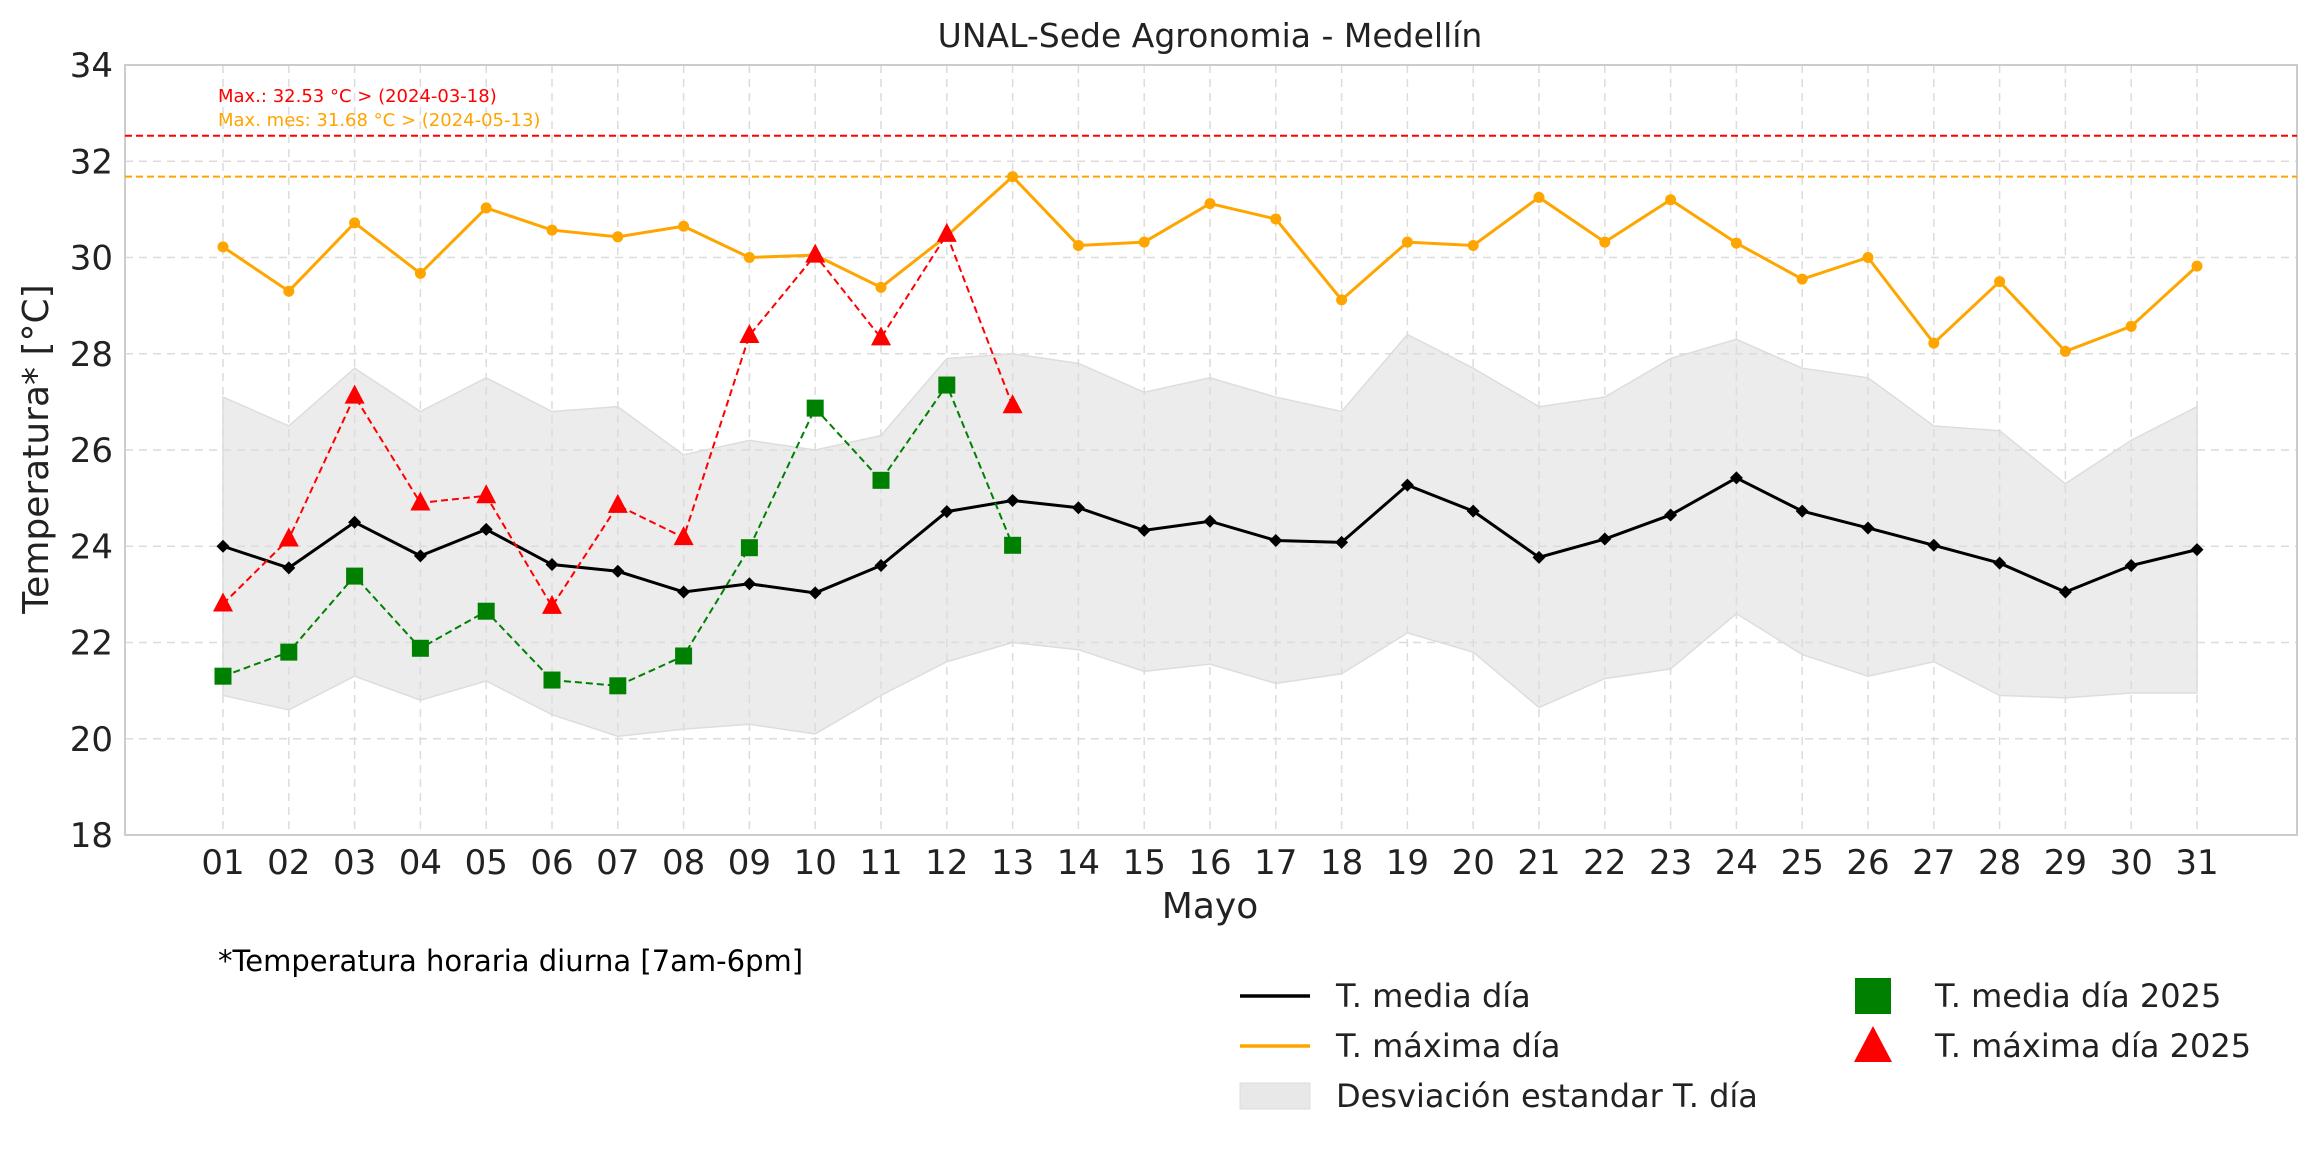  I want to click on x-tick-label: 29, so click(2065, 863).